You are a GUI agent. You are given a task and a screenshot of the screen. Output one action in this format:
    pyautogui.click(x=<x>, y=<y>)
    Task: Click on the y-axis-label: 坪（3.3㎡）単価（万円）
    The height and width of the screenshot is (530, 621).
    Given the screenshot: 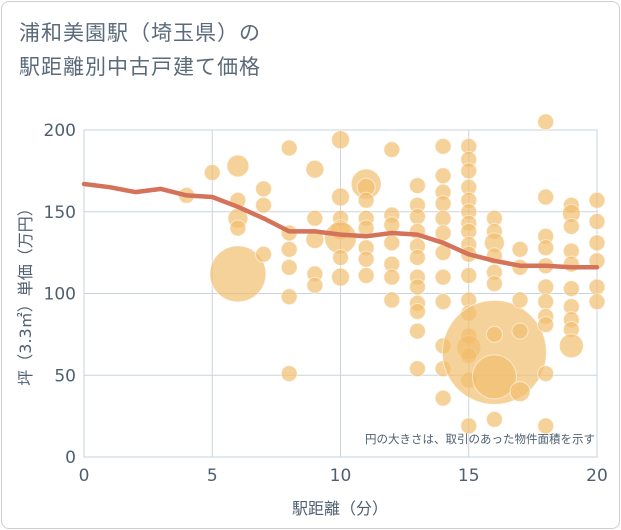 What is the action you would take?
    pyautogui.click(x=25, y=292)
    